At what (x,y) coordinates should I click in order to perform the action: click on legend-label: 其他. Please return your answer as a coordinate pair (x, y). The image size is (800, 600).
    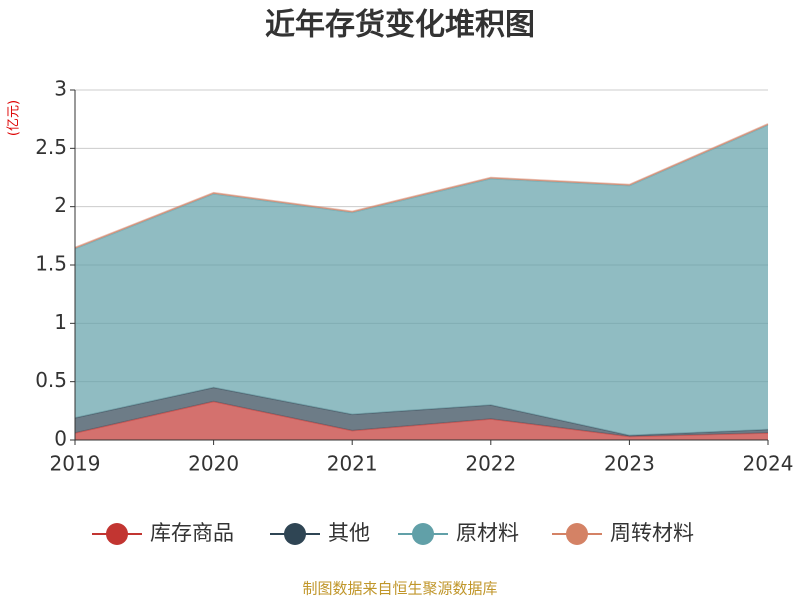
    Looking at the image, I should click on (349, 533).